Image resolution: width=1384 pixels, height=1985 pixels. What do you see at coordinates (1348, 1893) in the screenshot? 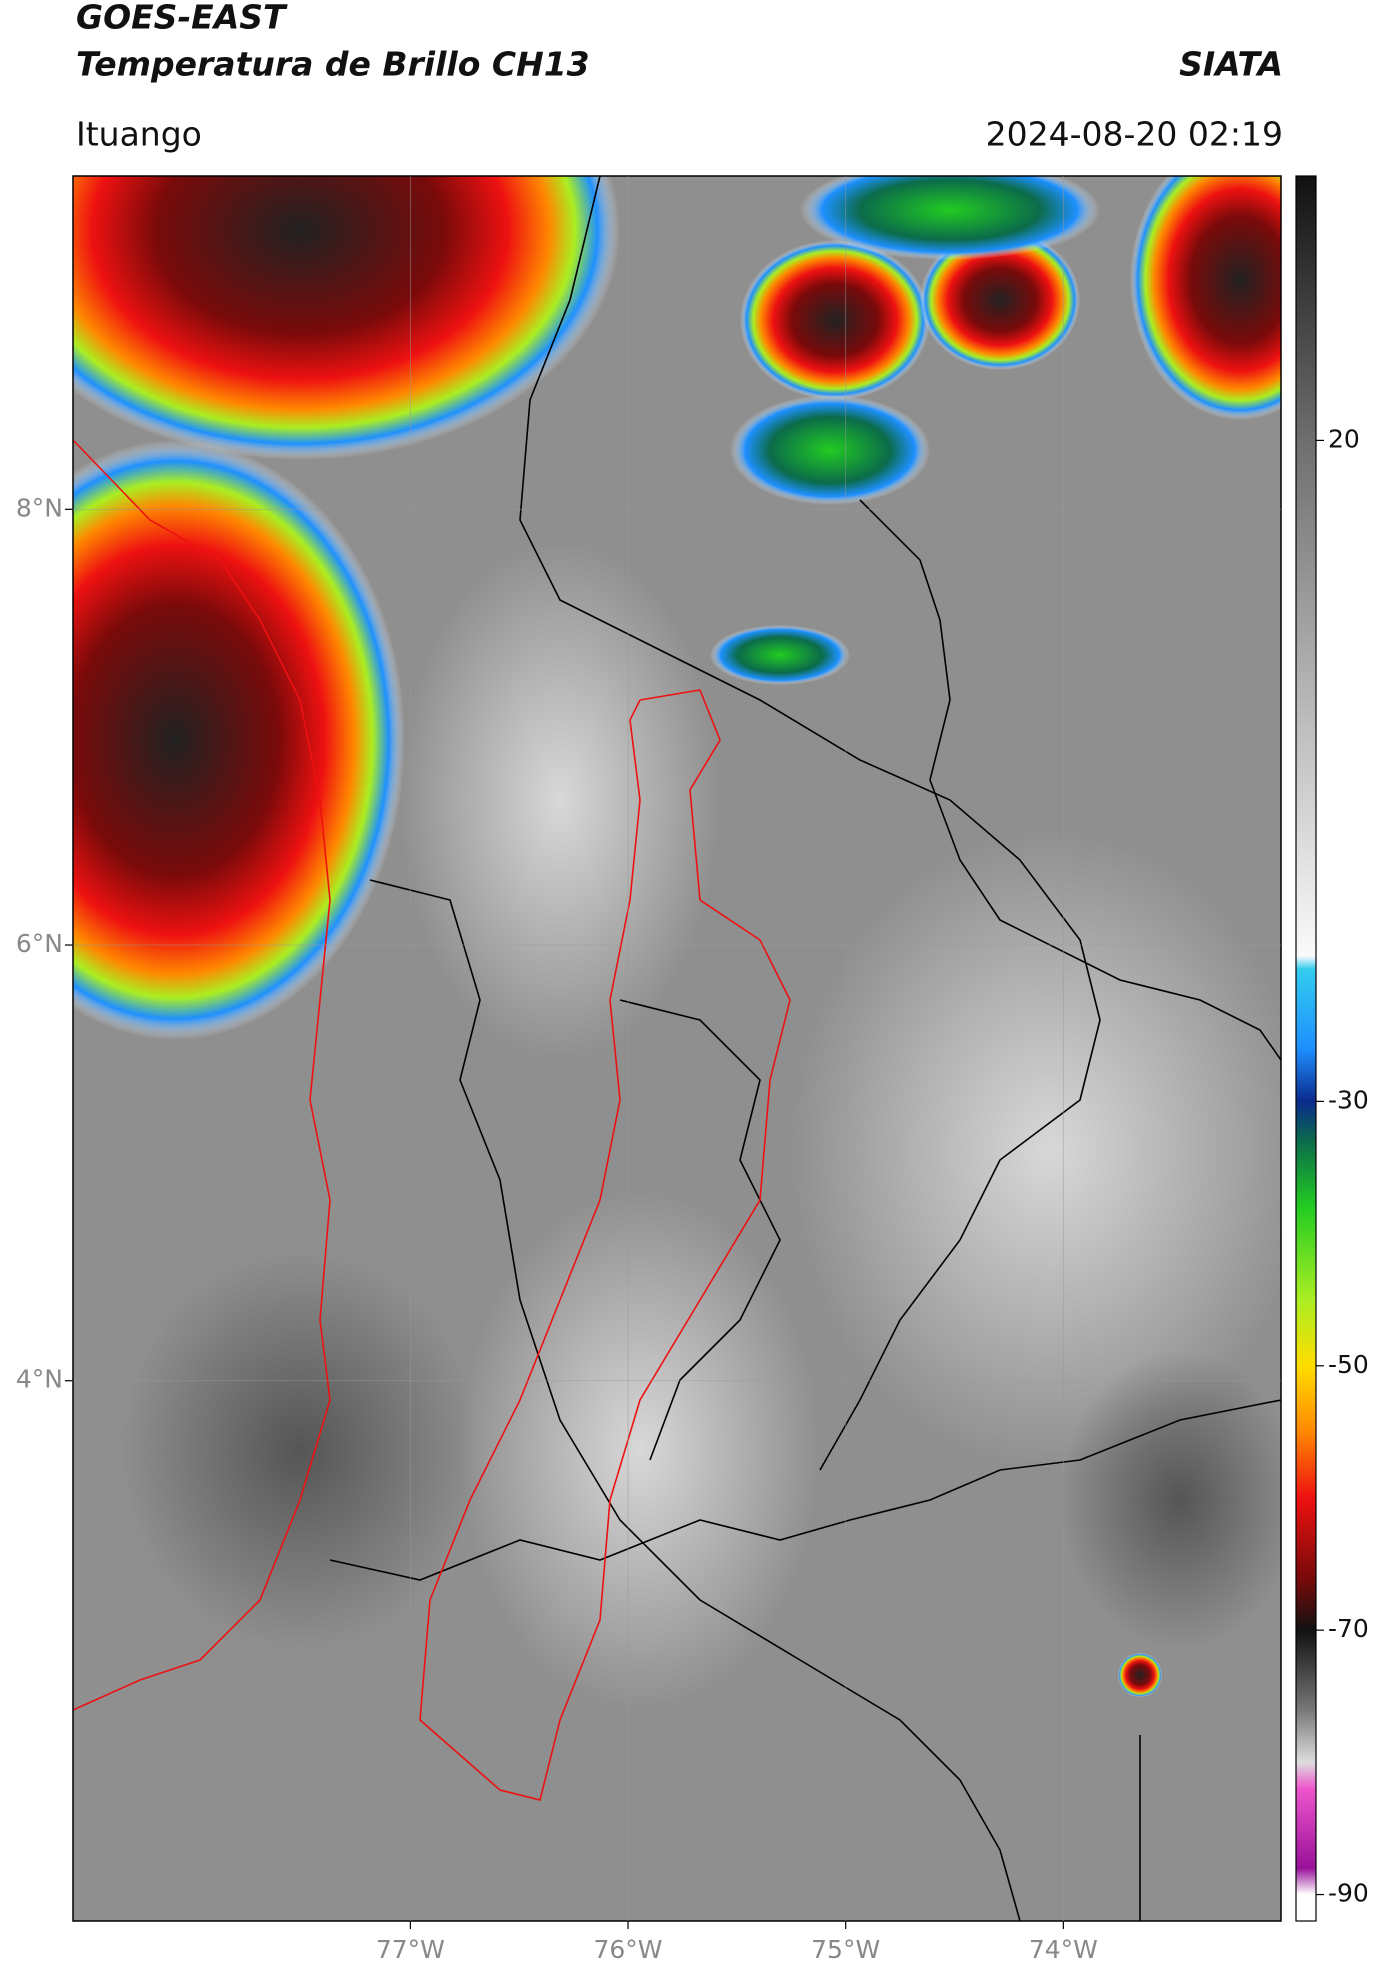
I see `colorbar-tick-label: -90` at bounding box center [1348, 1893].